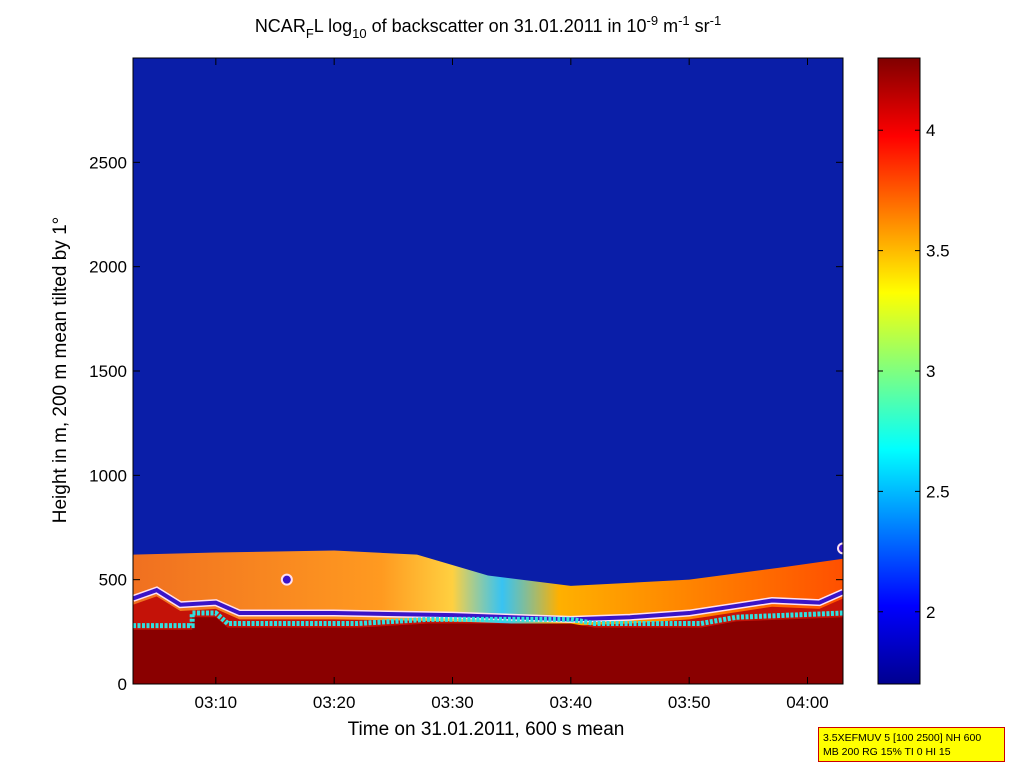 The width and height of the screenshot is (1023, 767). I want to click on colorbar-tick-label: 2.5, so click(938, 491).